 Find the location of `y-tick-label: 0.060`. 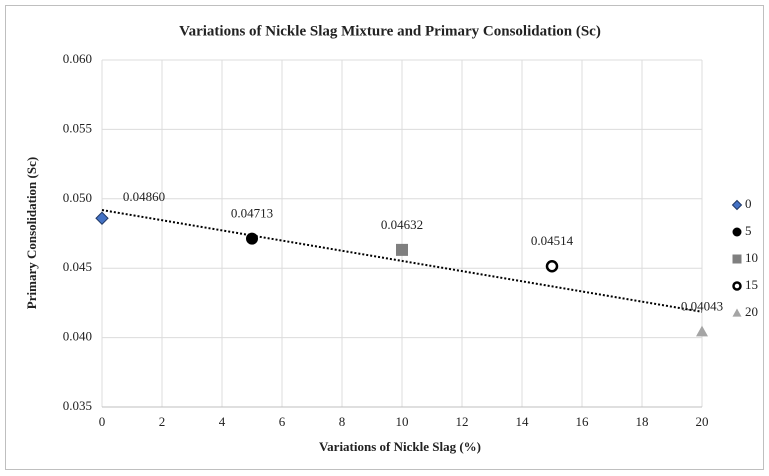

y-tick-label: 0.060 is located at coordinates (77, 58).